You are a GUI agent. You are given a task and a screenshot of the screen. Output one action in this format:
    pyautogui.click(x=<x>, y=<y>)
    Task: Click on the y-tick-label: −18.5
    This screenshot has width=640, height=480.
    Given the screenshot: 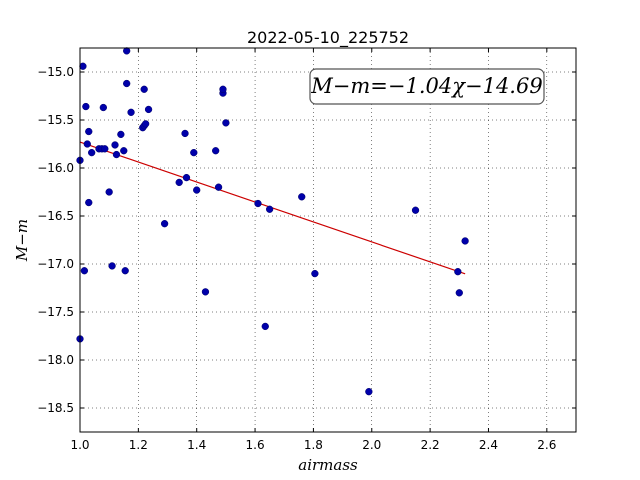 What is the action you would take?
    pyautogui.click(x=55, y=408)
    